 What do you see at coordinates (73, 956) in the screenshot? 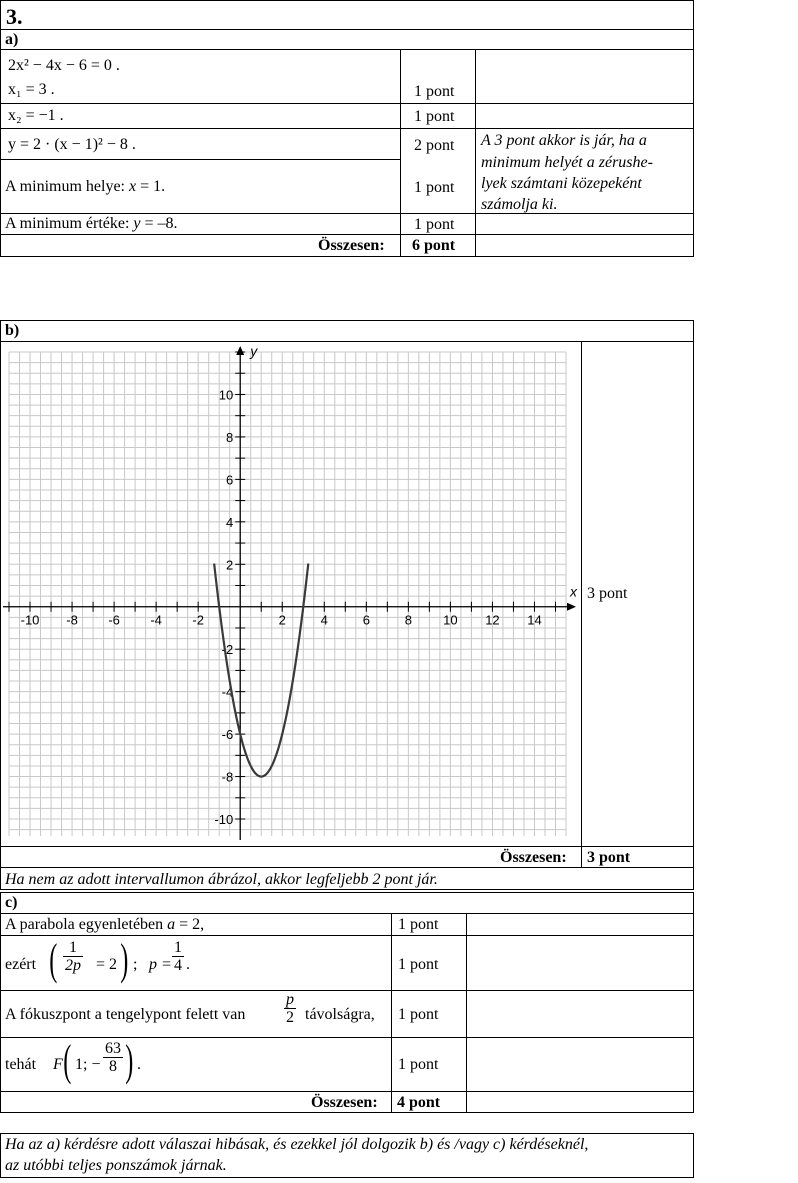
I see `fraction-1-over-2p: 1 2p` at bounding box center [73, 956].